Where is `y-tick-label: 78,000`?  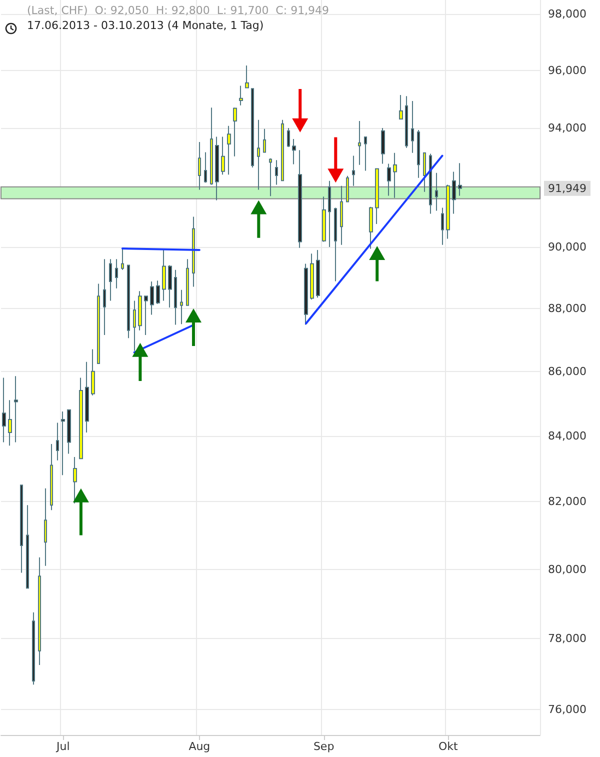
y-tick-label: 78,000 is located at coordinates (567, 639).